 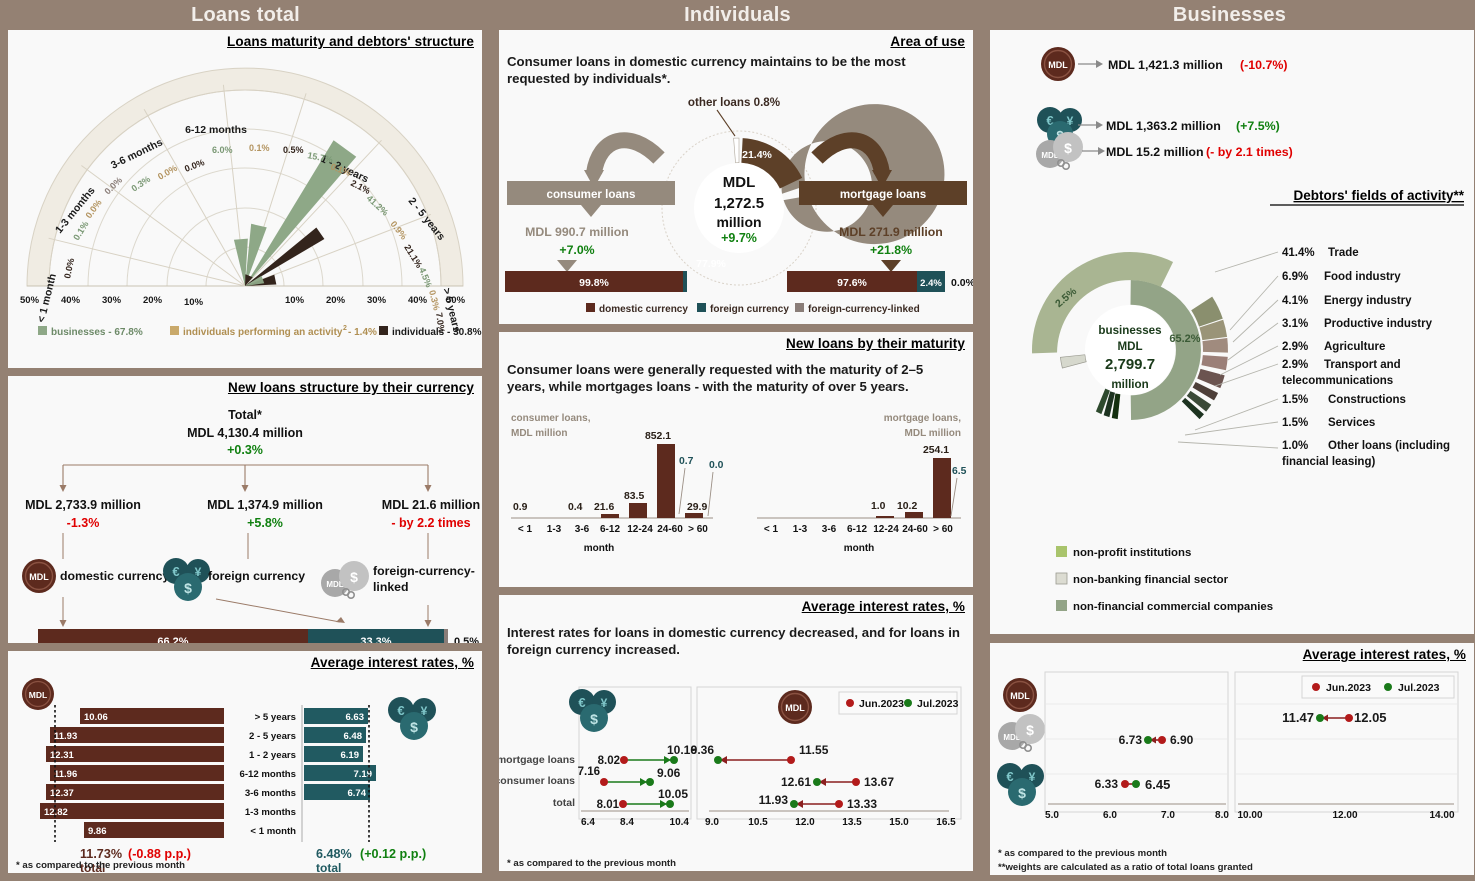 I want to click on consumer-bar-label: 83.5, so click(x=634, y=496).